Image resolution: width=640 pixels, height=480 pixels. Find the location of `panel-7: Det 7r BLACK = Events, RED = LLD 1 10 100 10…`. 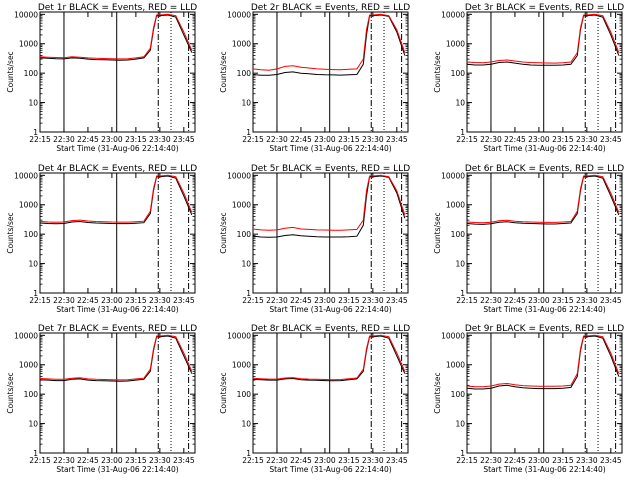

panel-7: Det 7r BLACK = Events, RED = LLD 1 10 100 10… is located at coordinates (101, 399).